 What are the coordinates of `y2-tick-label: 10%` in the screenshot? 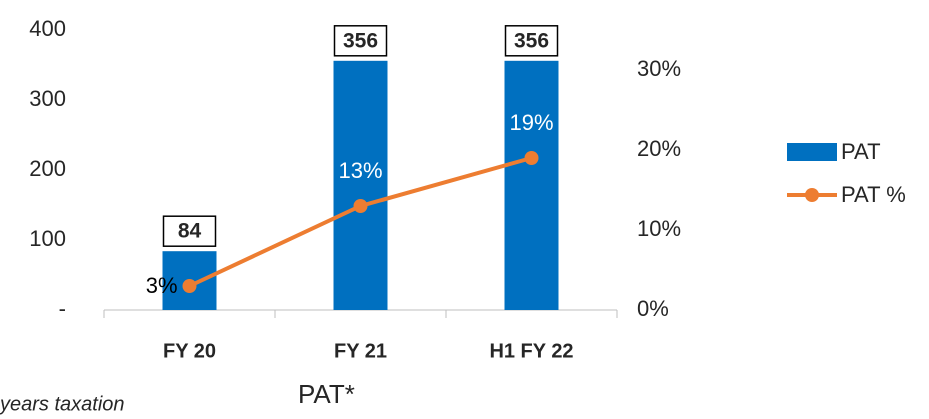 It's located at (659, 228).